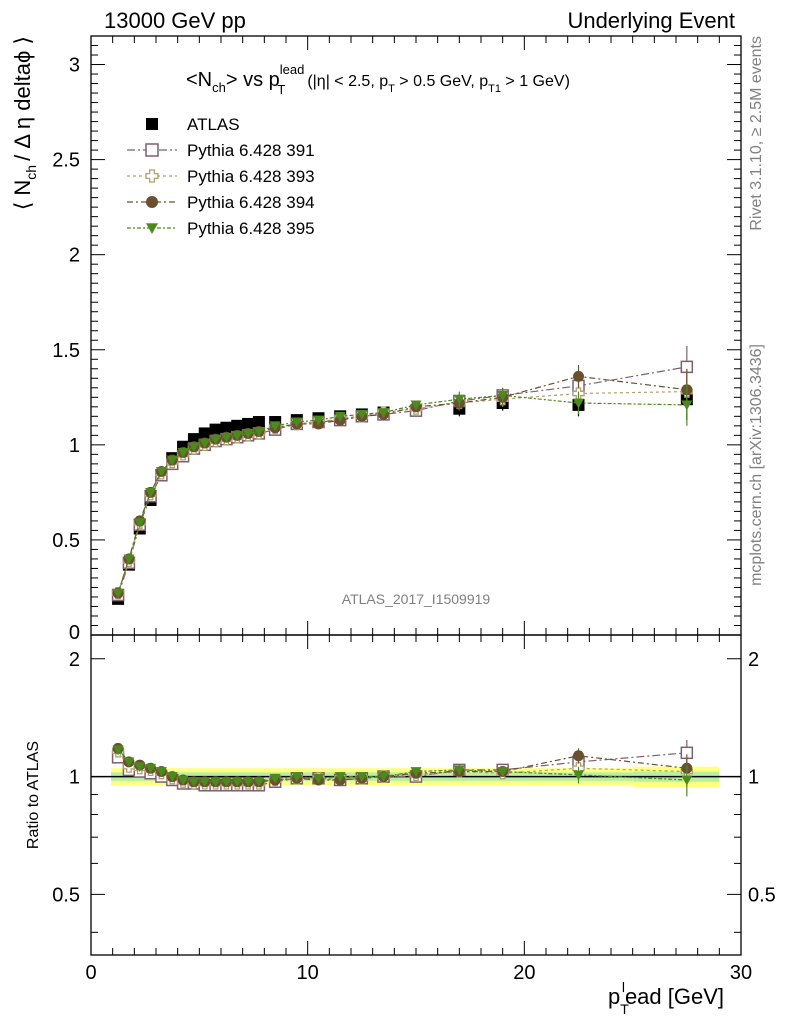  Describe the element at coordinates (666, 998) in the screenshot. I see `x-axis-title: pTlead [GeV]` at that location.